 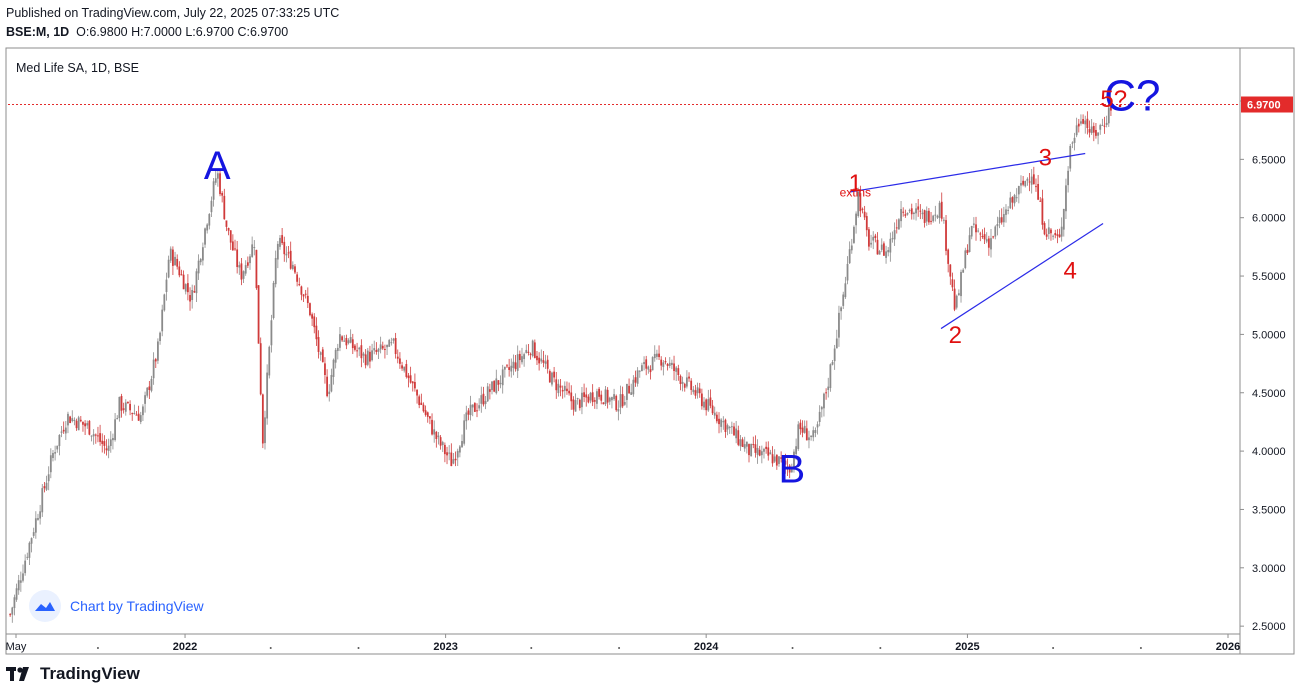 What do you see at coordinates (1269, 160) in the screenshot?
I see `y-tick-label: 6.5000` at bounding box center [1269, 160].